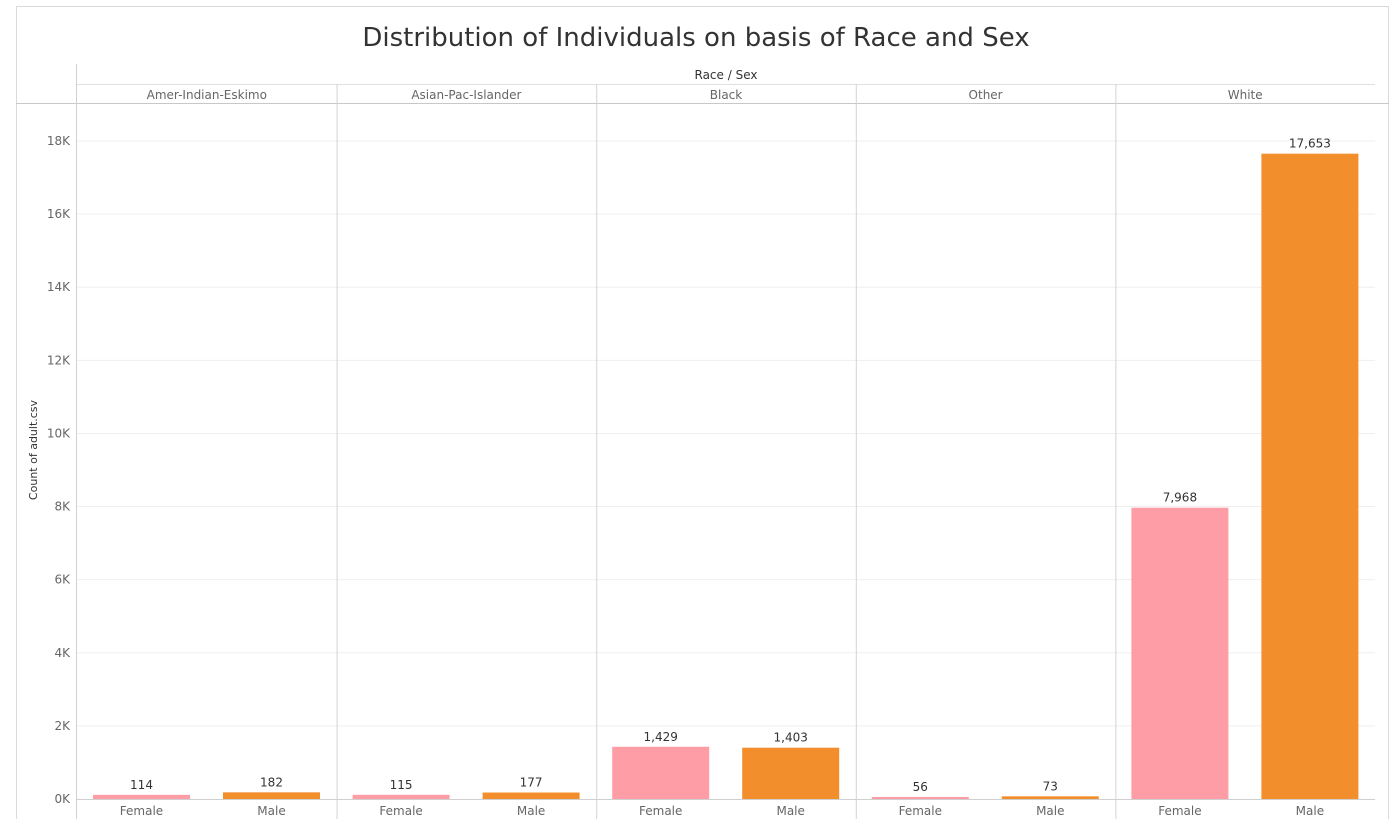 The width and height of the screenshot is (1392, 819). Describe the element at coordinates (33, 449) in the screenshot. I see `y-axis-title: Count of adult.csv` at that location.